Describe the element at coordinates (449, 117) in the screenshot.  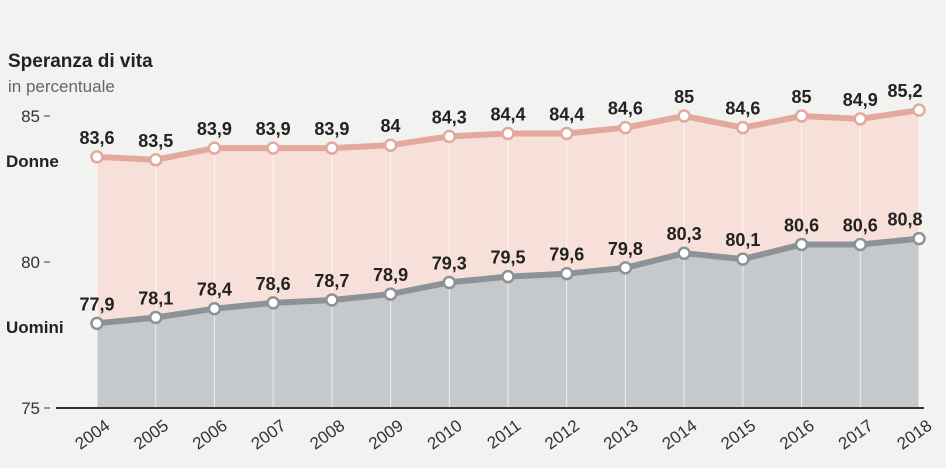
I see `women-data-label: 84,3` at that location.